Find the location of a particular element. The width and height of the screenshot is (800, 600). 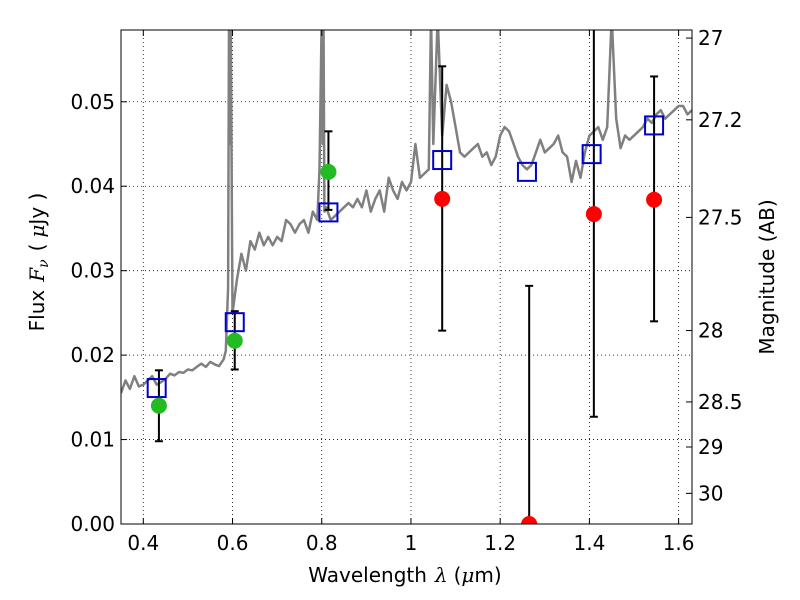

right-tick-label: 27 is located at coordinates (710, 38).